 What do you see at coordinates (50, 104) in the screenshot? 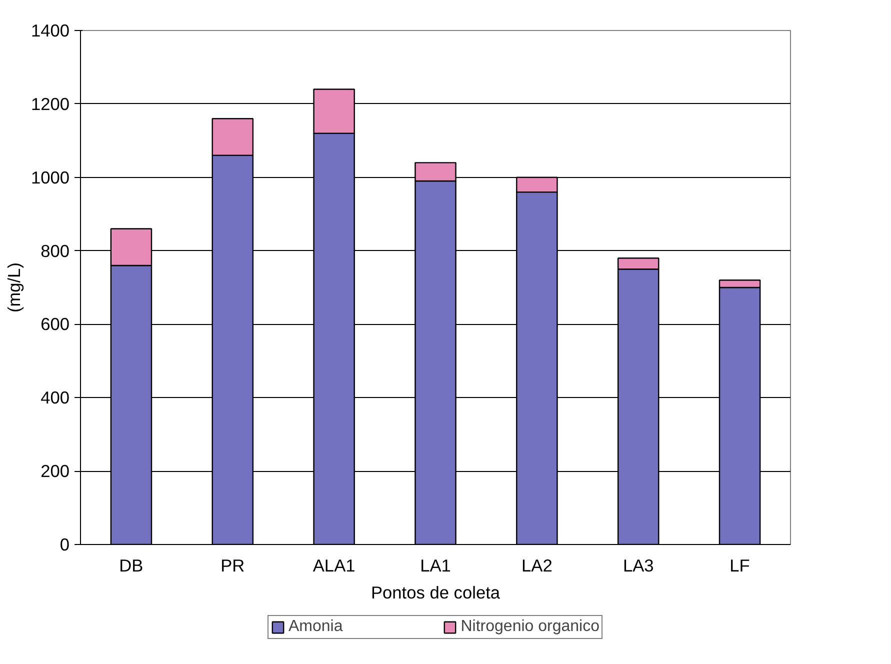
I see `y-tick-label: 1200` at bounding box center [50, 104].